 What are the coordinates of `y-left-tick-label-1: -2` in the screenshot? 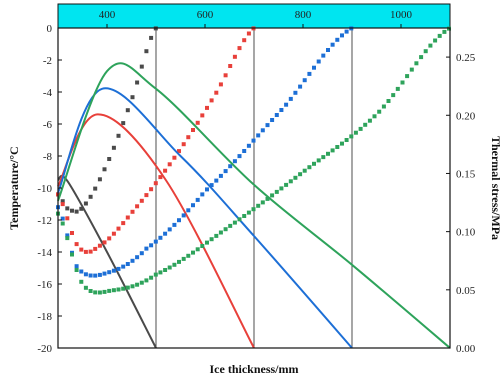 It's located at (47, 61).